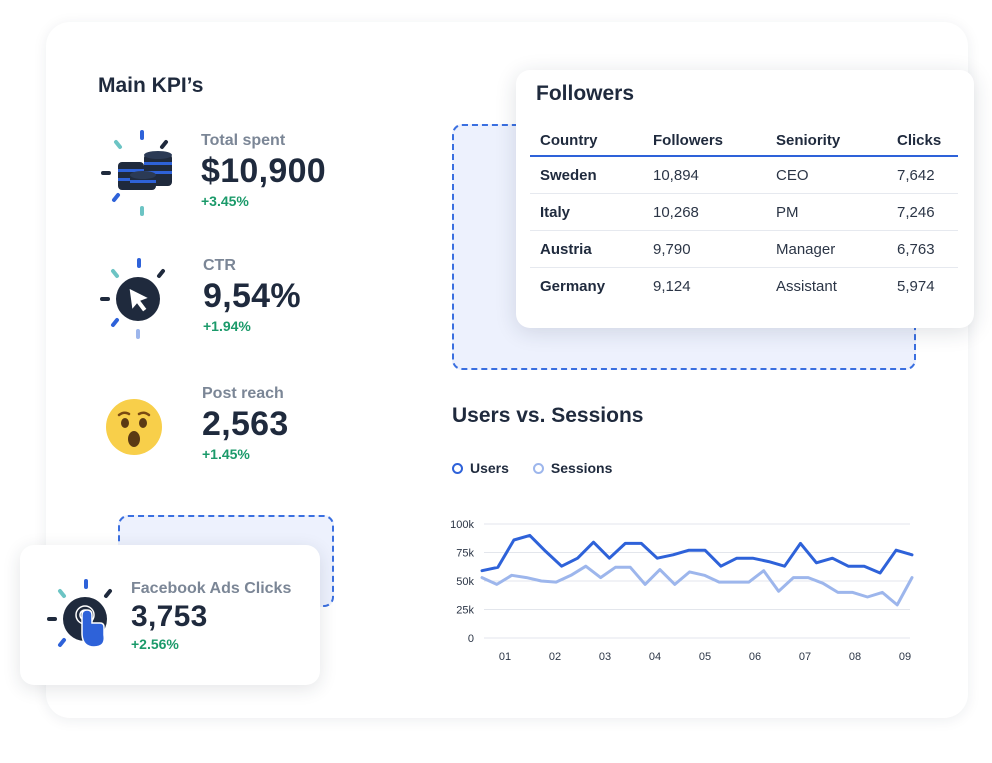 This screenshot has height=763, width=992. Describe the element at coordinates (136, 173) in the screenshot. I see `coins-icon` at that location.